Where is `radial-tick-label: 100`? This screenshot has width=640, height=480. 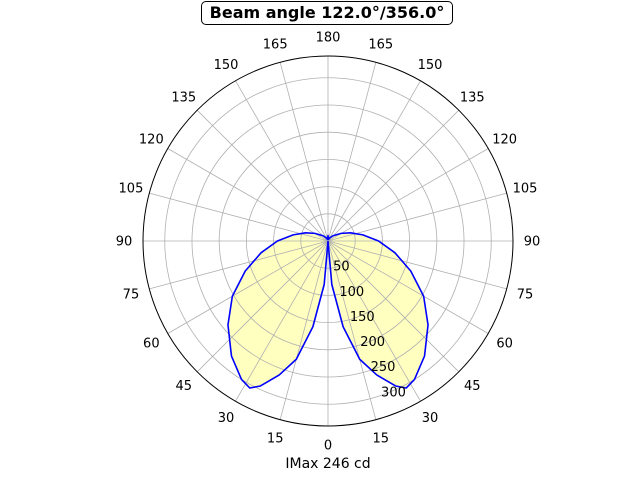
radial-tick-label: 100 is located at coordinates (351, 292).